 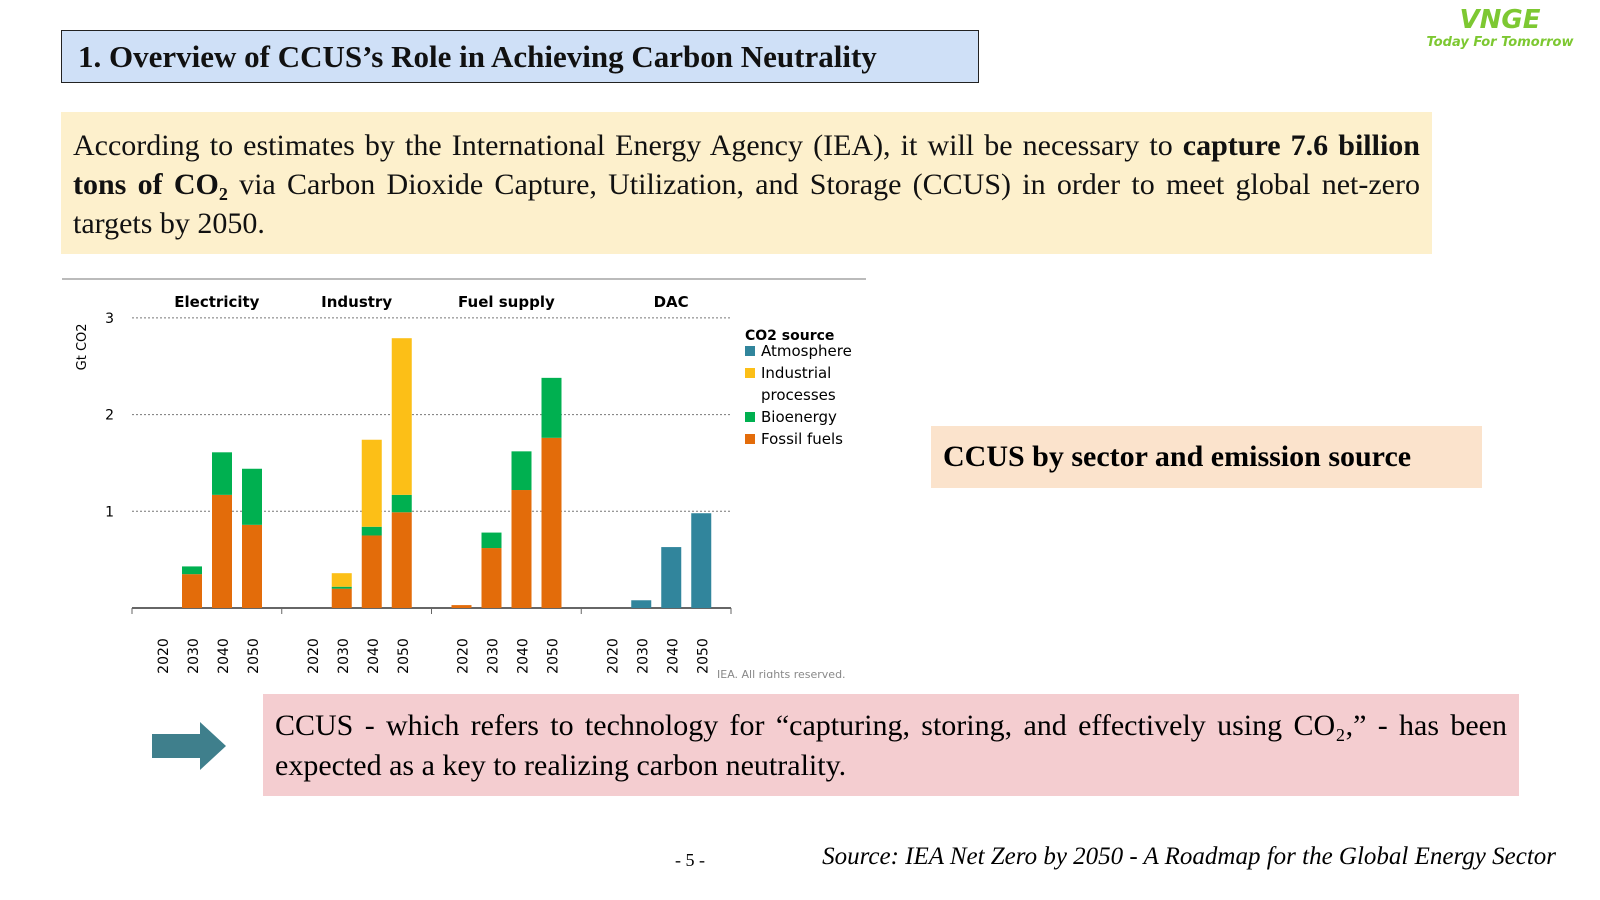 What do you see at coordinates (1206, 457) in the screenshot?
I see `chart-caption: CCUS by sector and emission source` at bounding box center [1206, 457].